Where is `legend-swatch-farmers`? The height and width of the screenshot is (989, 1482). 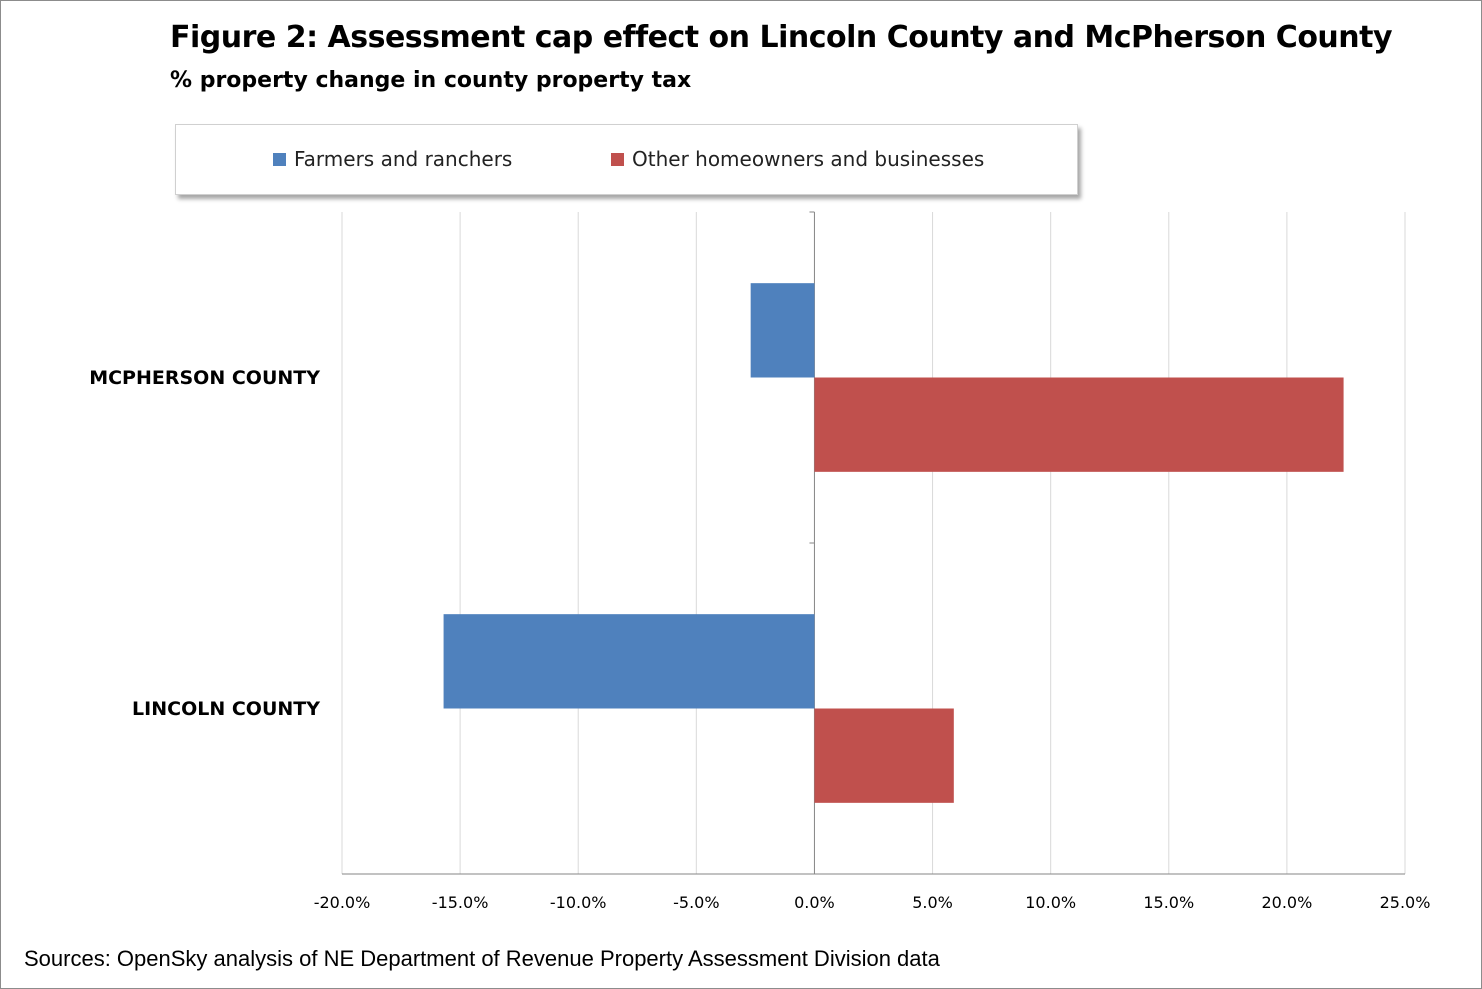 legend-swatch-farmers is located at coordinates (279, 159).